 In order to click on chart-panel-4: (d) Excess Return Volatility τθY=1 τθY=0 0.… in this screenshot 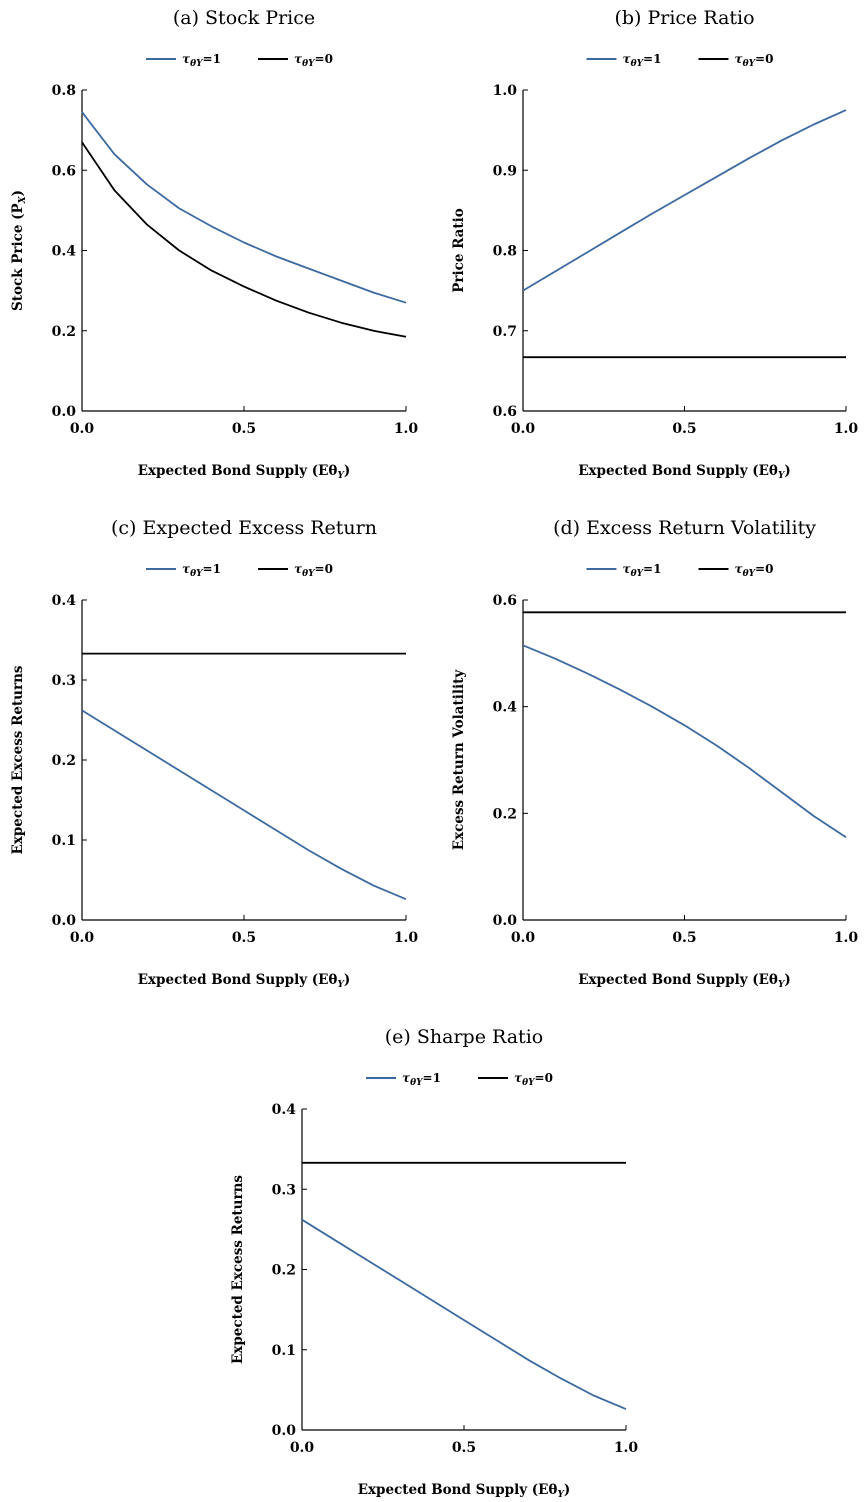, I will do `click(654, 753)`.